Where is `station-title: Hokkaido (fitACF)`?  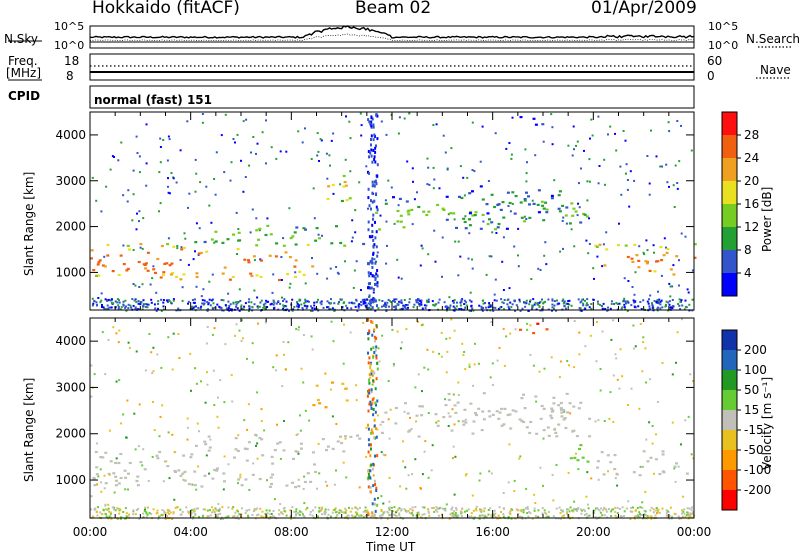
station-title: Hokkaido (fitACF) is located at coordinates (166, 9).